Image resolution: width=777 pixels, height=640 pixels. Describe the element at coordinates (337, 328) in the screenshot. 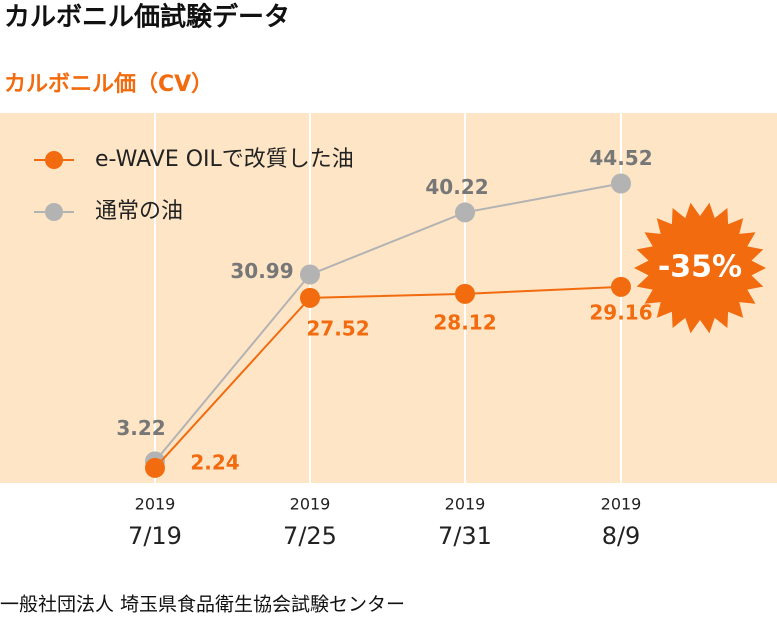

I see `data-label: 27.52` at that location.